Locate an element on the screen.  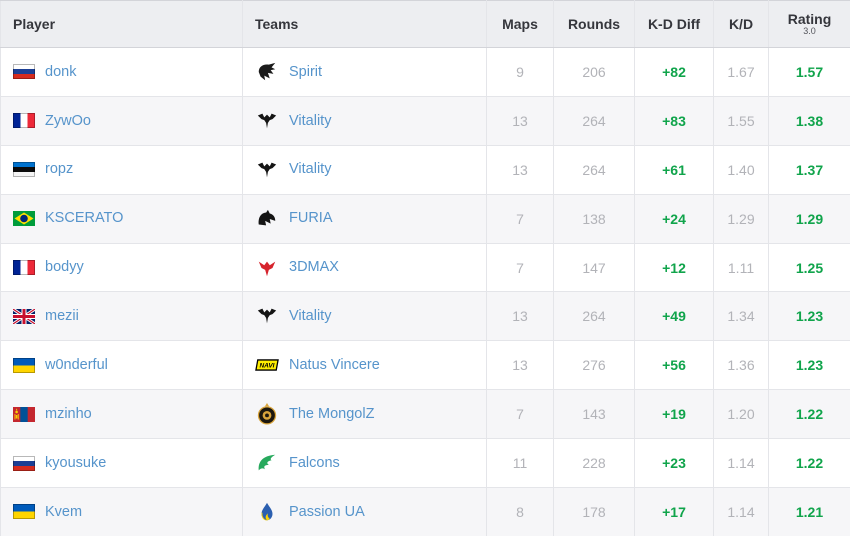
rounds-value: 206 is located at coordinates (594, 72).